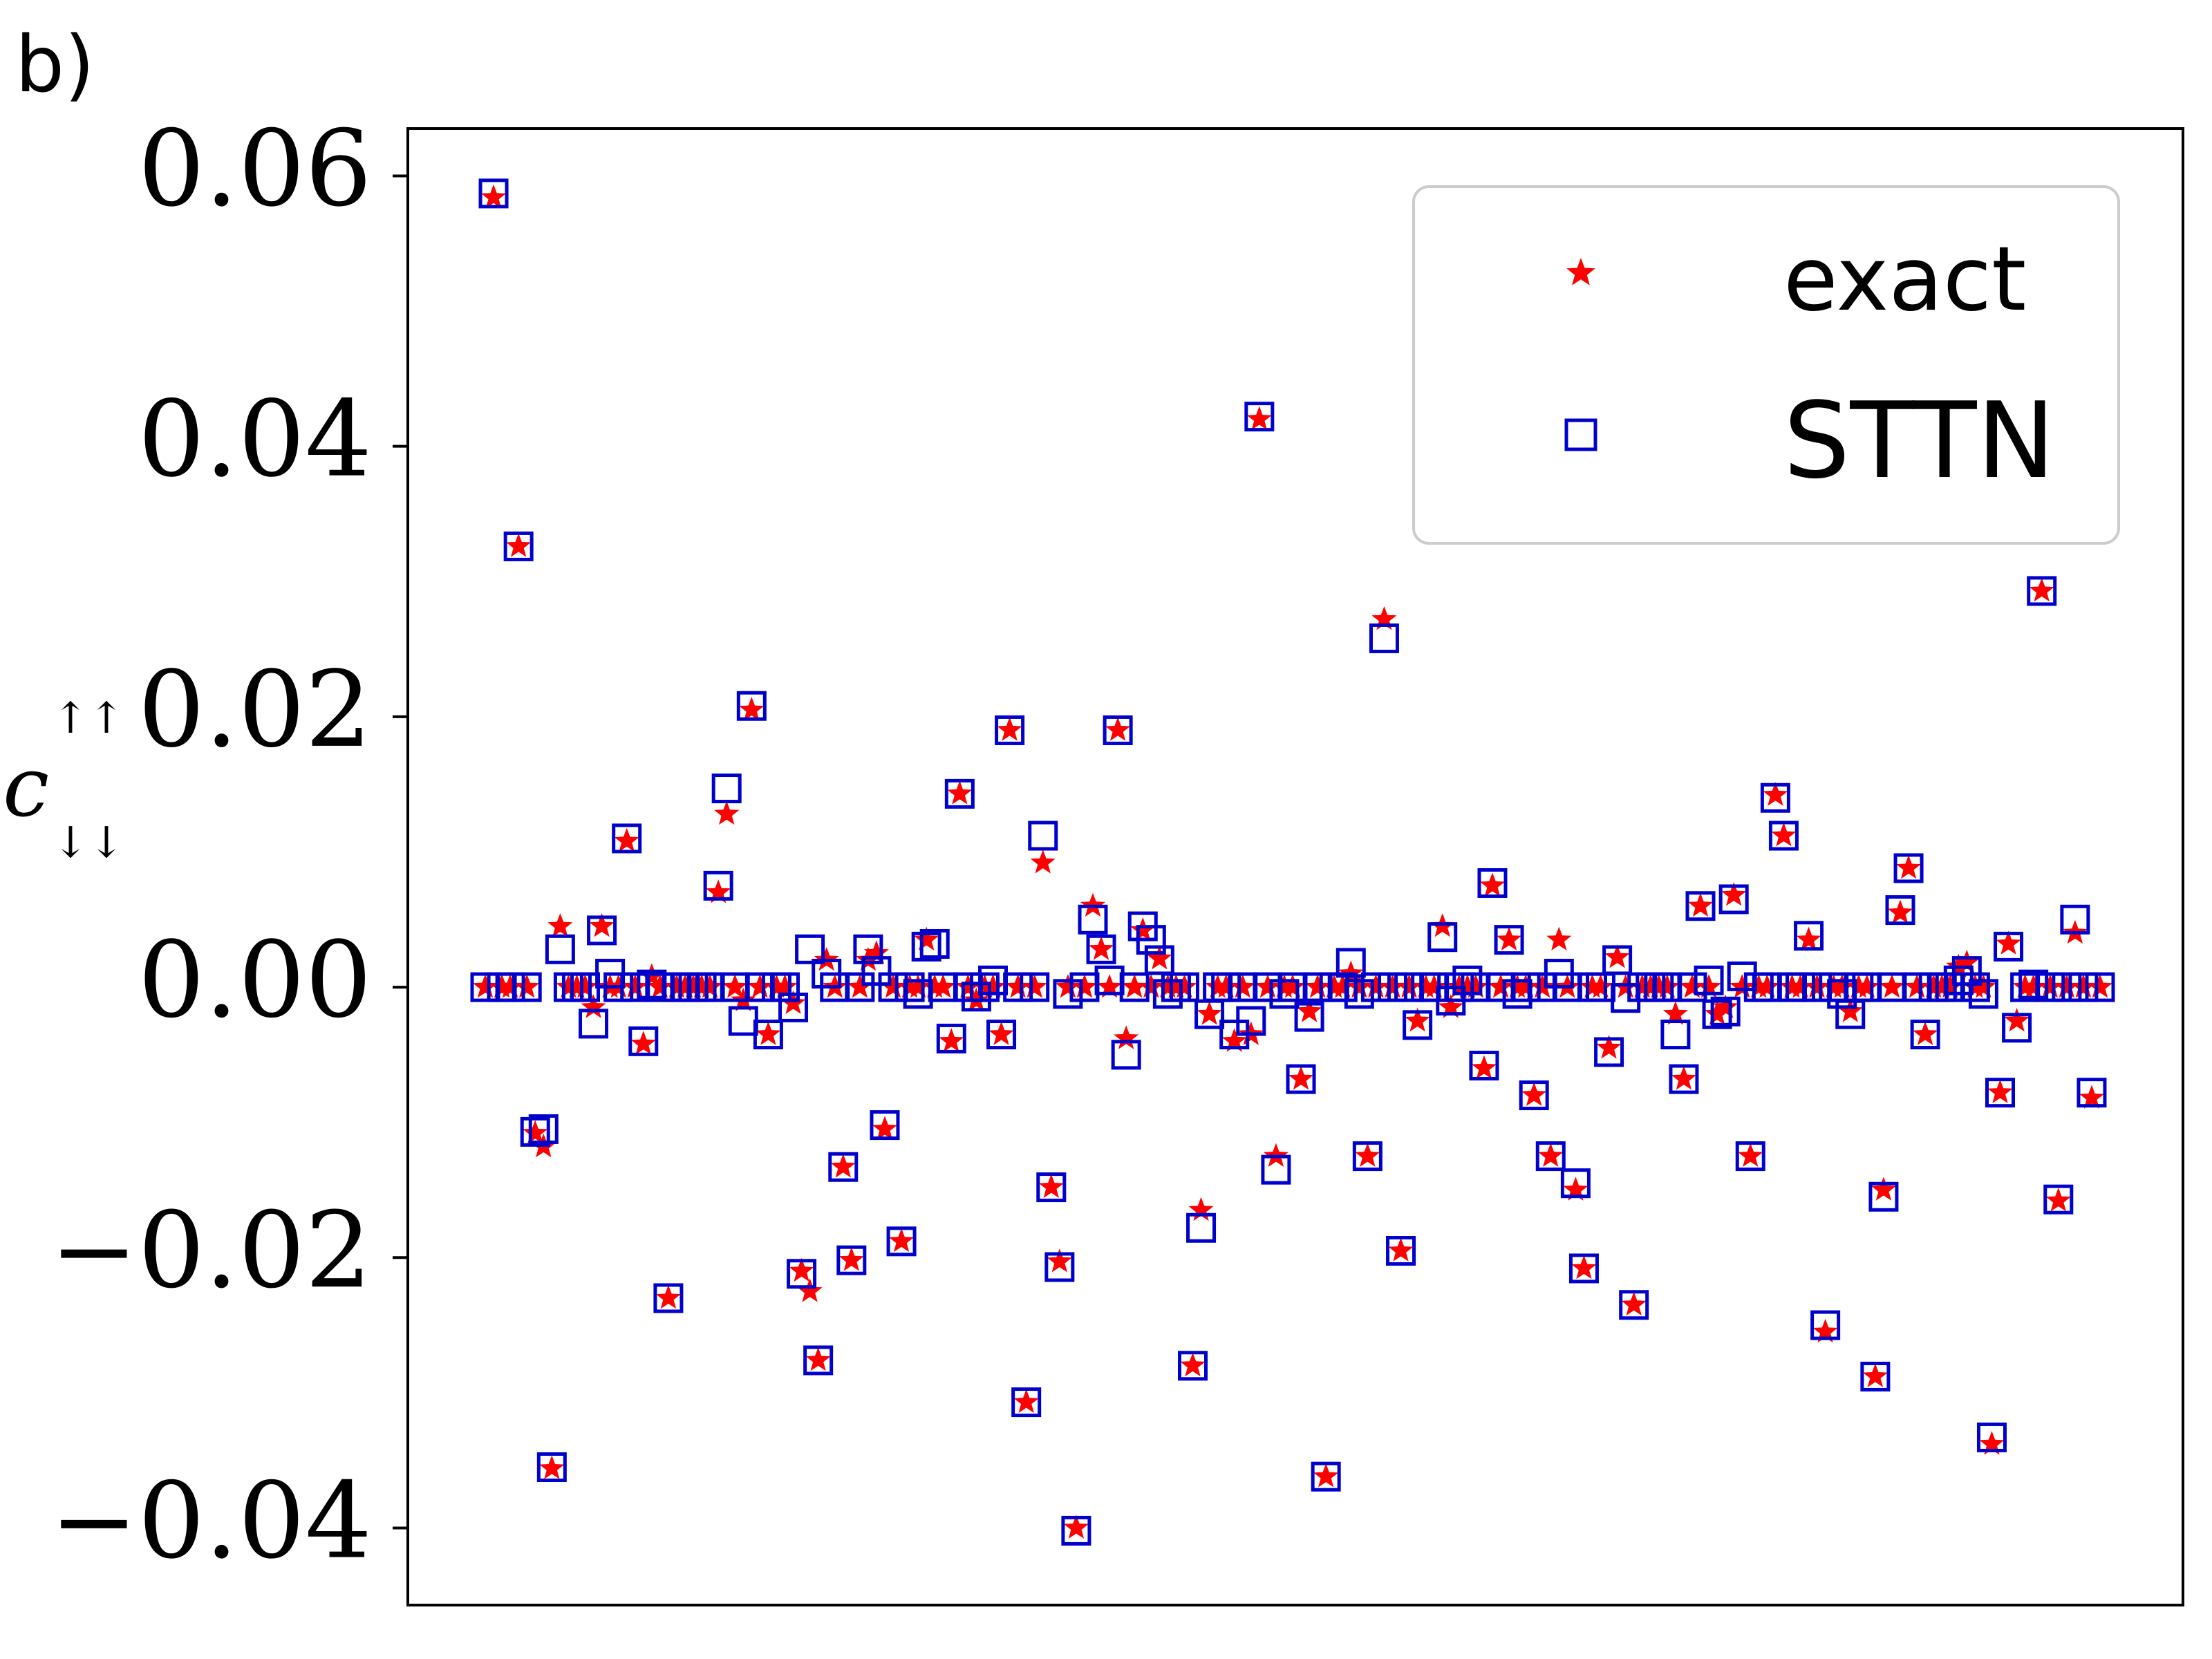 The width and height of the screenshot is (2212, 1659). I want to click on legend-sttn-marker, so click(1581, 434).